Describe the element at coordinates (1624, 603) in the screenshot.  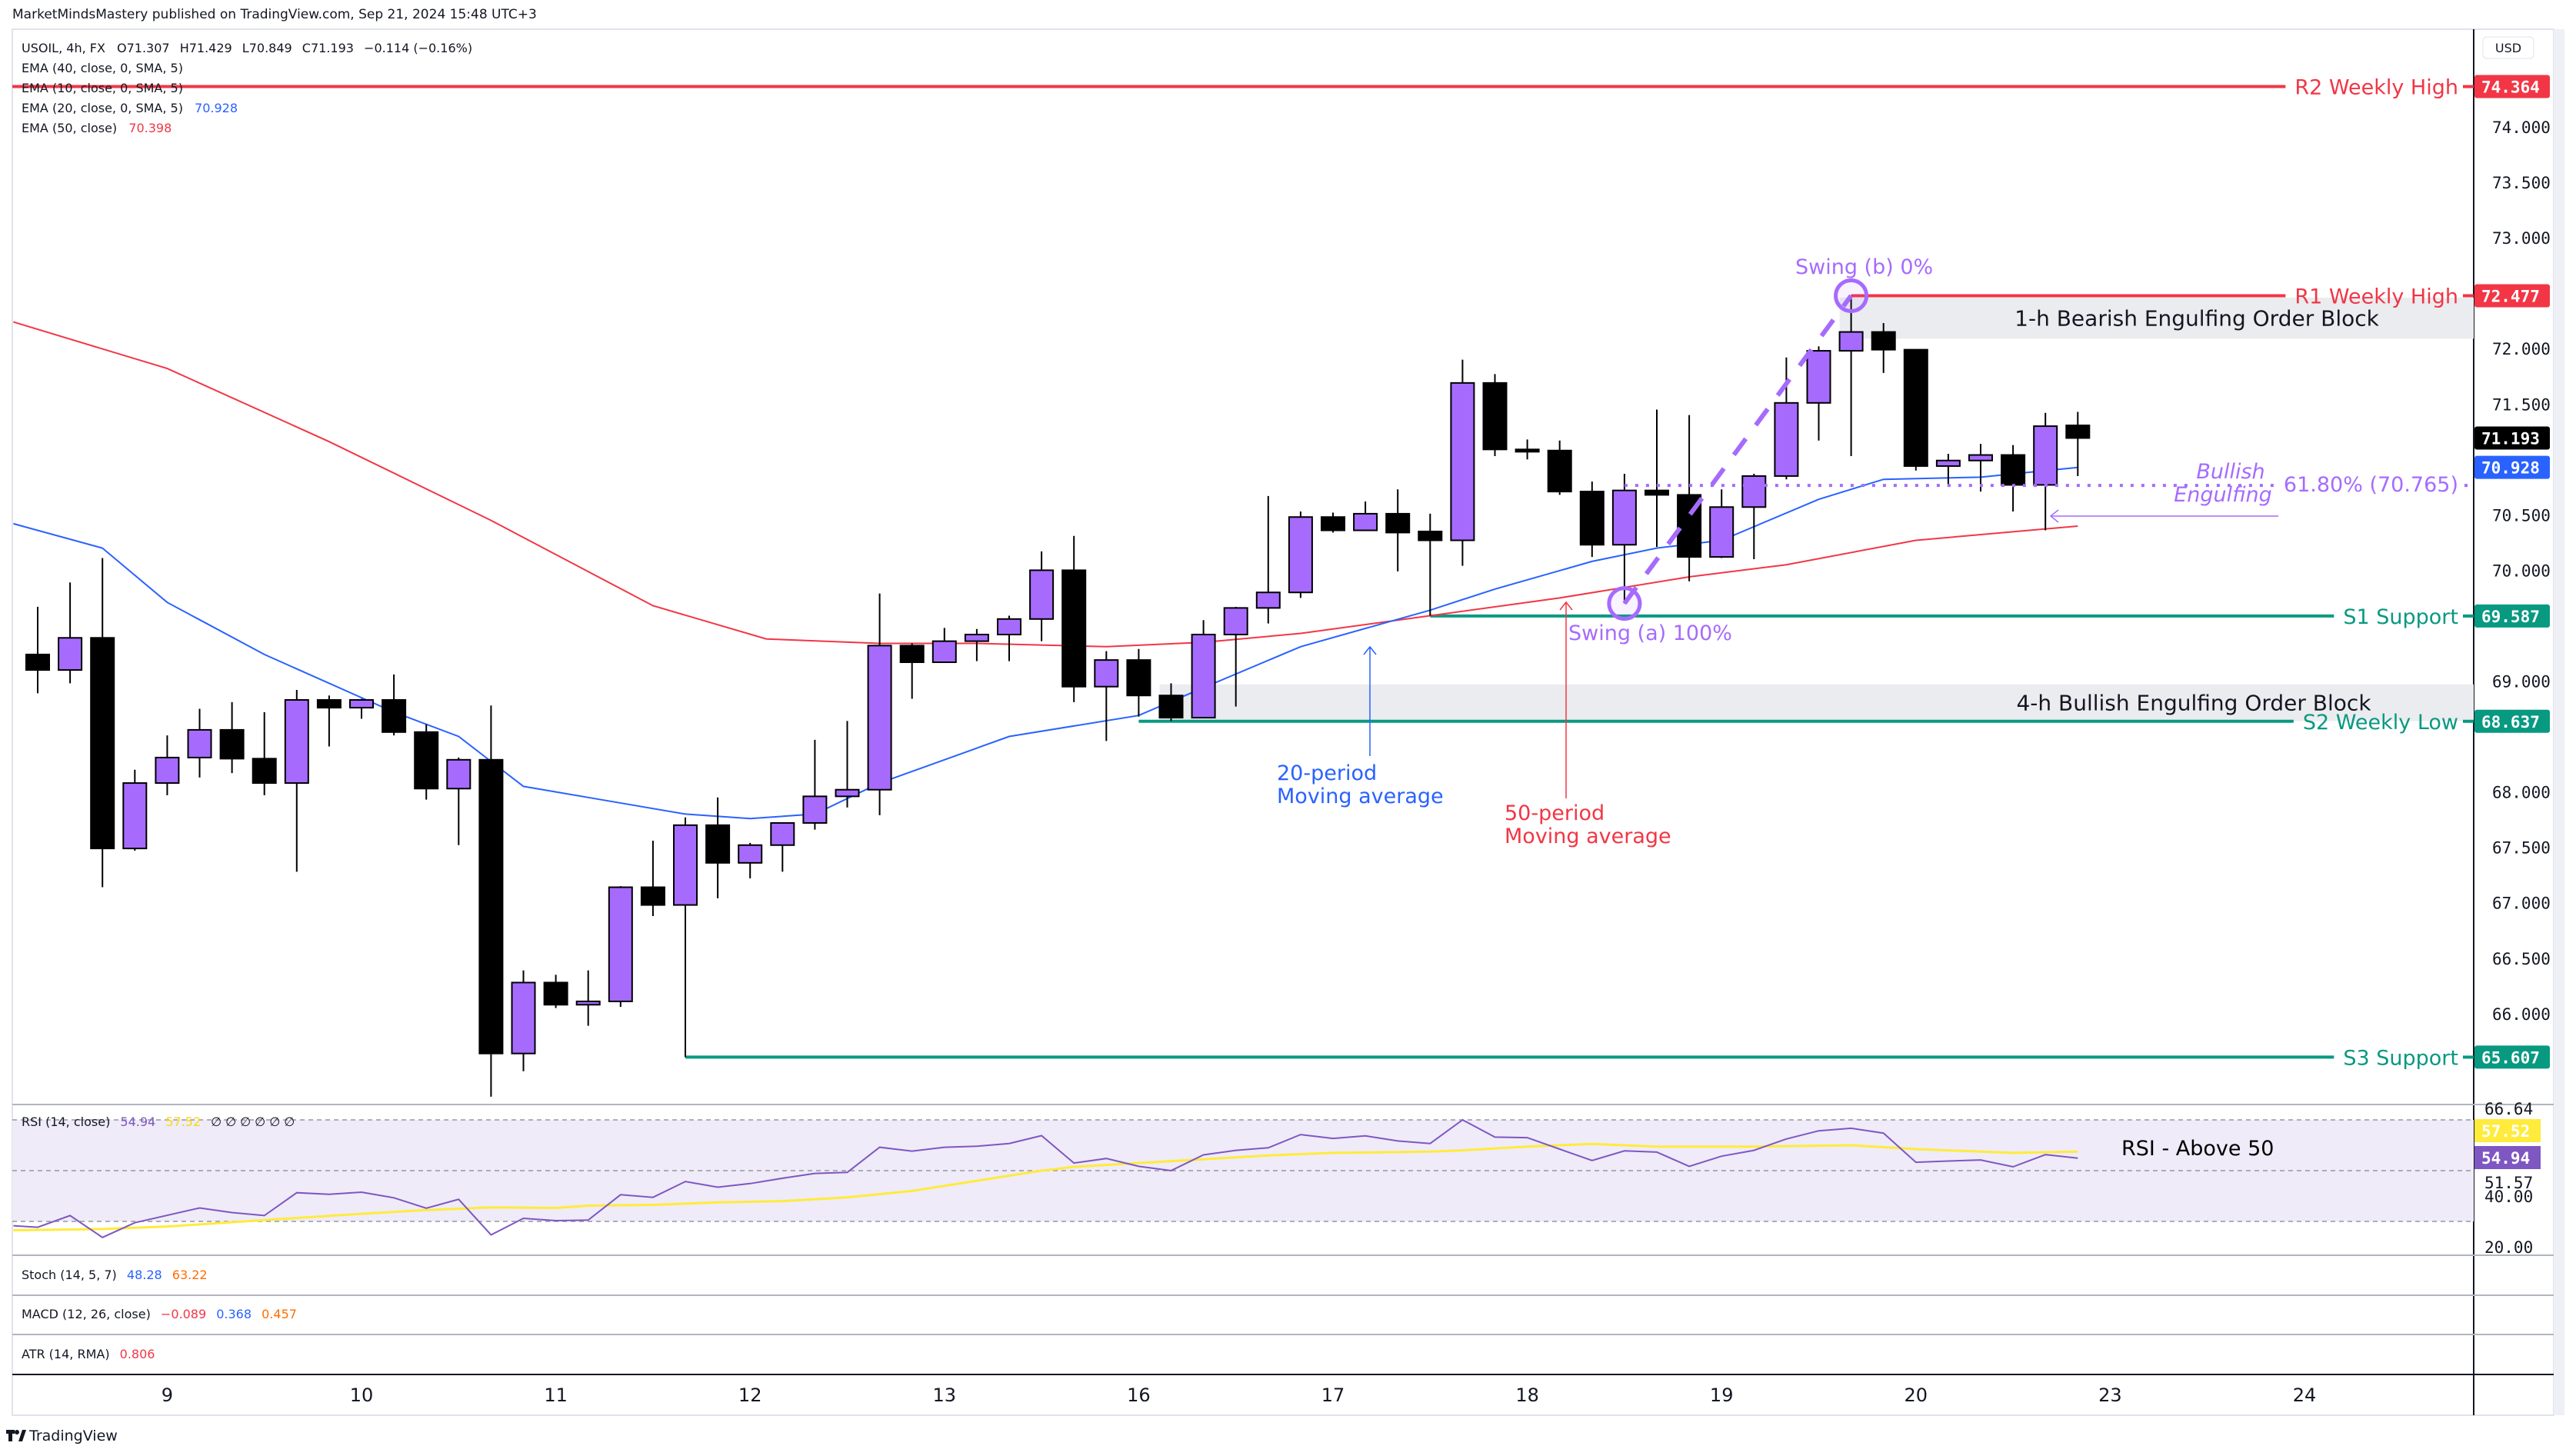
I see `swing-a-circle` at that location.